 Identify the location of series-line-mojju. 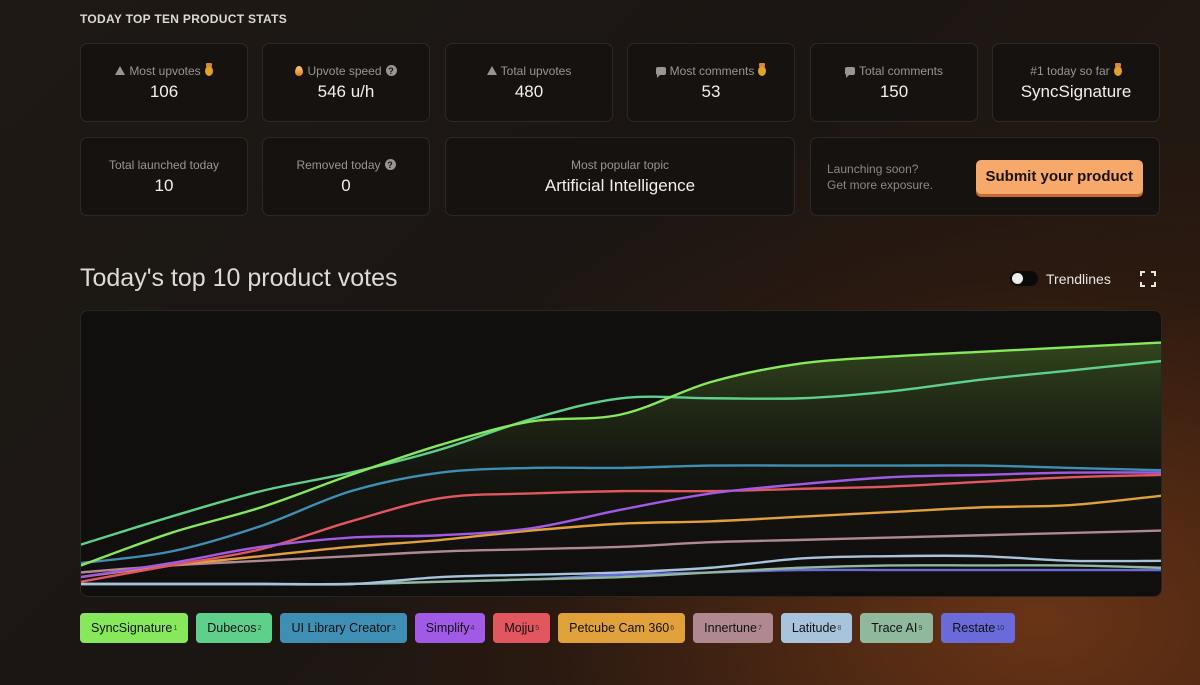
(621, 528).